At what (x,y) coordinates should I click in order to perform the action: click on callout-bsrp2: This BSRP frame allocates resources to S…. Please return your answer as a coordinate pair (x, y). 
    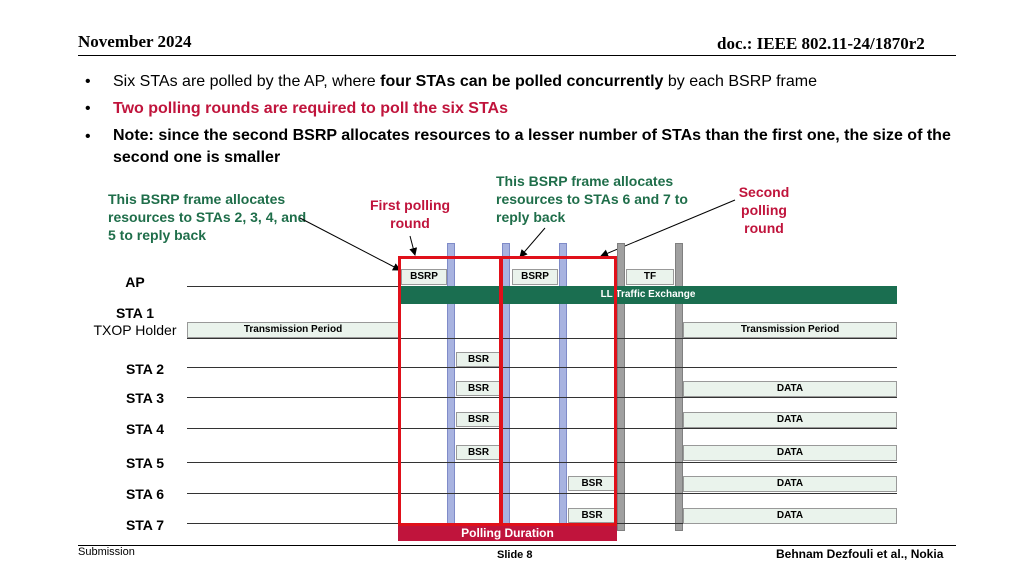
    Looking at the image, I should click on (592, 199).